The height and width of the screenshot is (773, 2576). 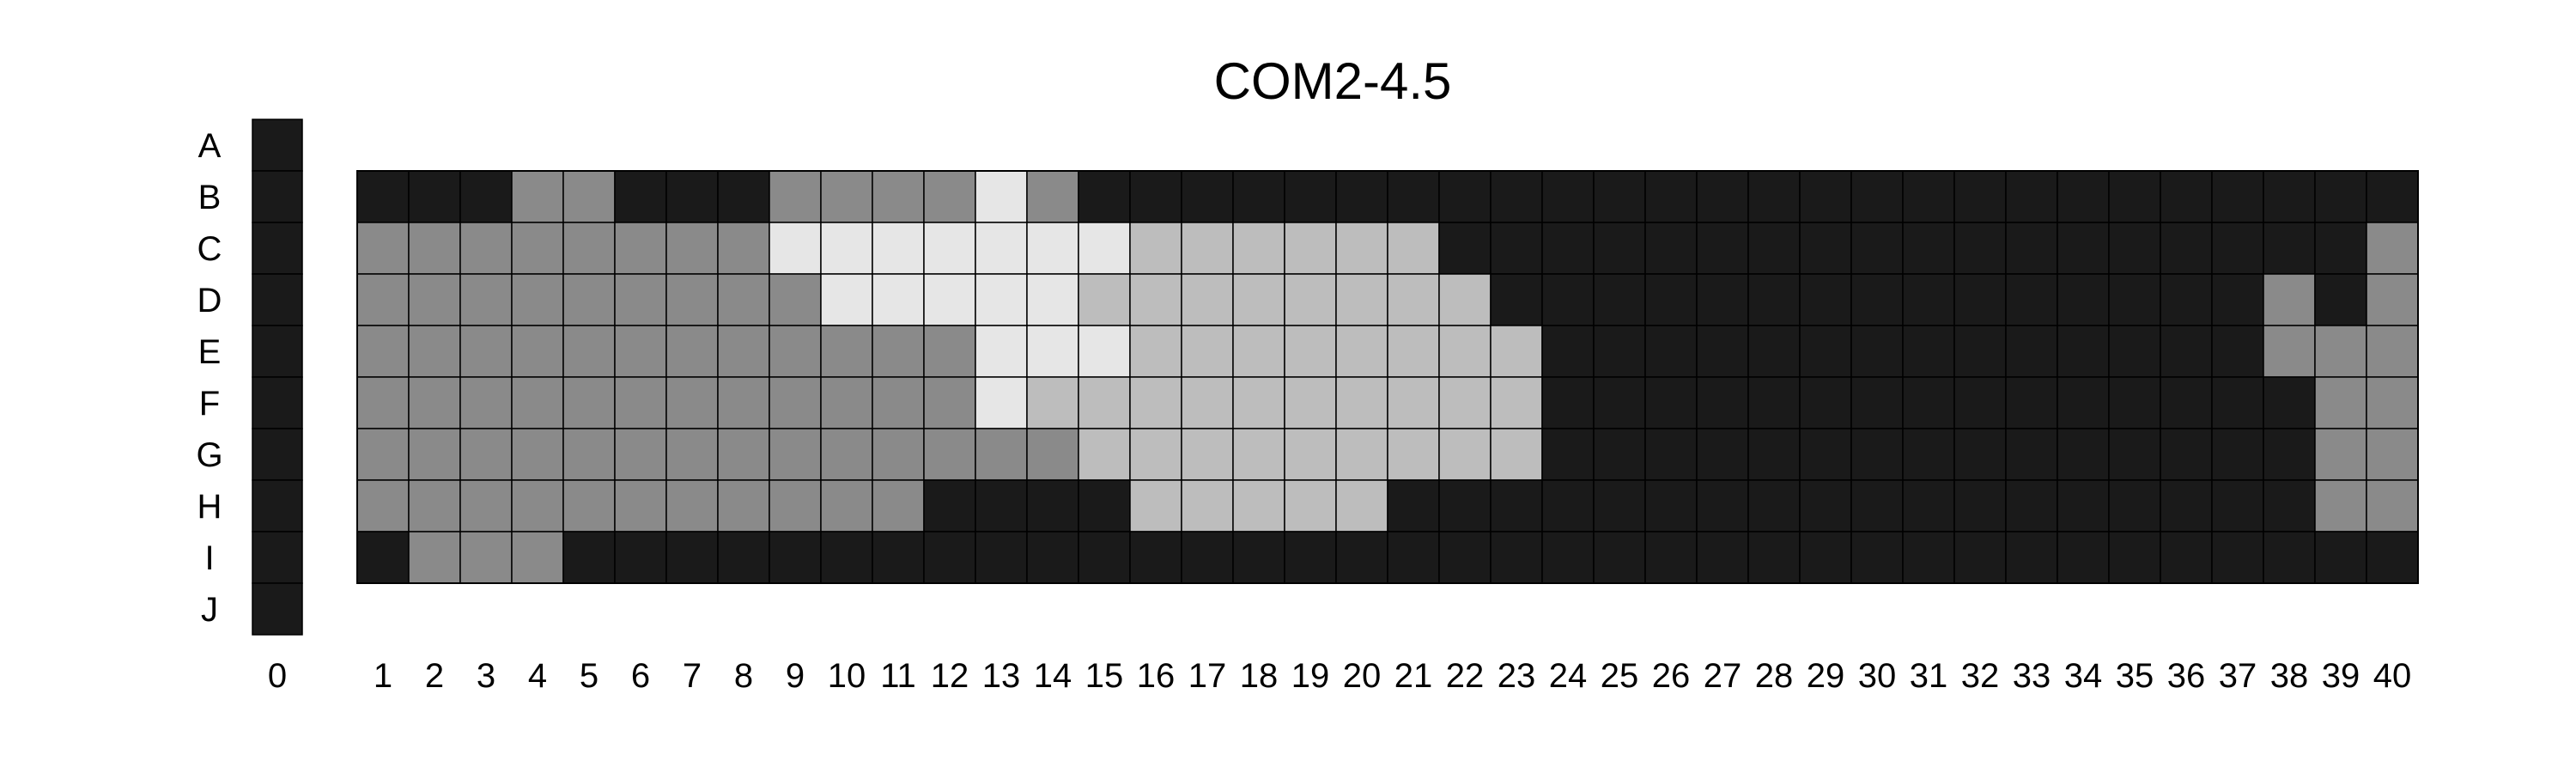 I want to click on heatmap-cell-B34, so click(x=2083, y=196).